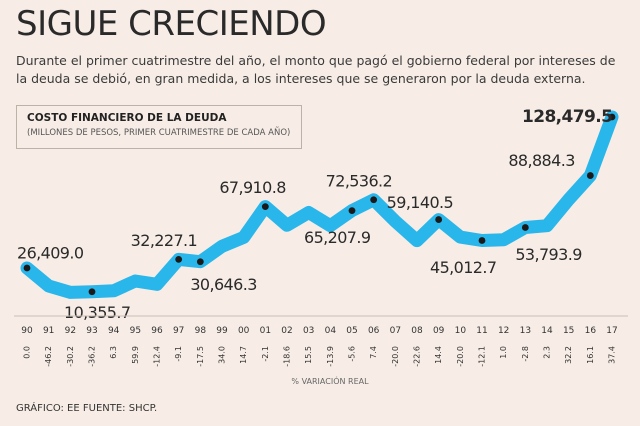 This screenshot has width=640, height=426. What do you see at coordinates (27, 352) in the screenshot?
I see `pct-change-label: 0.0` at bounding box center [27, 352].